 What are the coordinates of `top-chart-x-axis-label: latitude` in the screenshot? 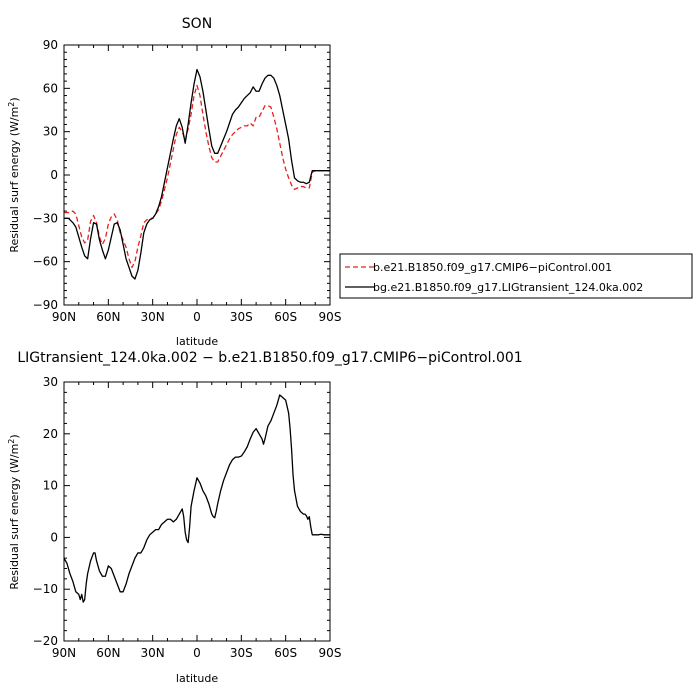 It's located at (197, 341).